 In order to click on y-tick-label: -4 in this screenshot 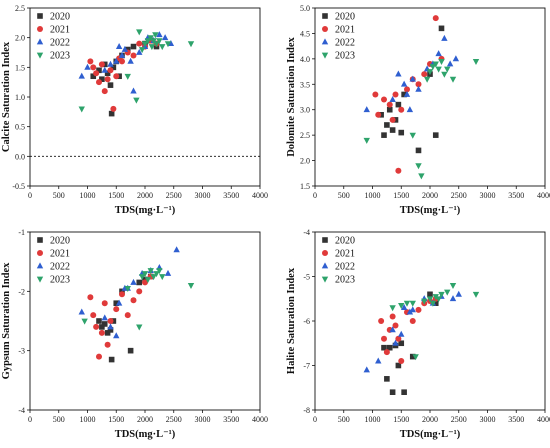, I will do `click(306, 232)`.